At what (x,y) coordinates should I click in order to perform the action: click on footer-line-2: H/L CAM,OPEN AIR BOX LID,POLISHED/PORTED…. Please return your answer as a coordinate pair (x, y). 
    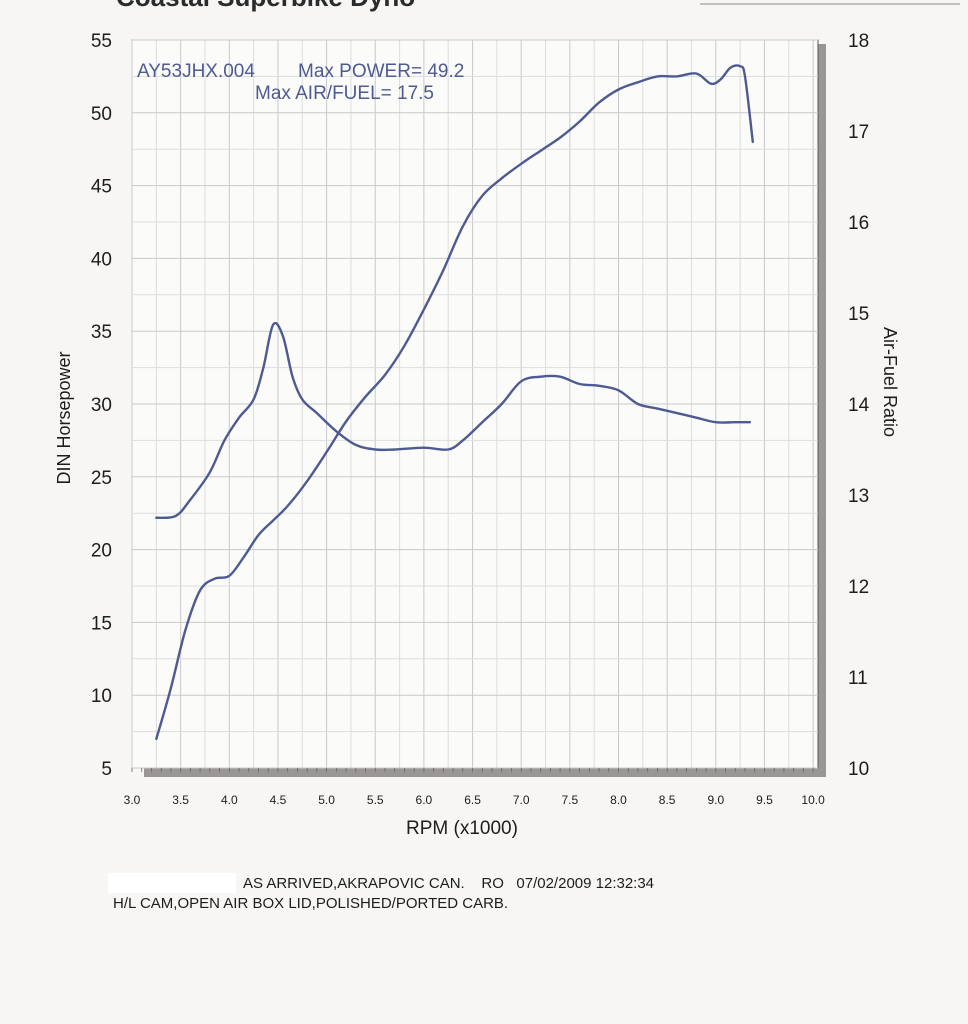
    Looking at the image, I should click on (311, 903).